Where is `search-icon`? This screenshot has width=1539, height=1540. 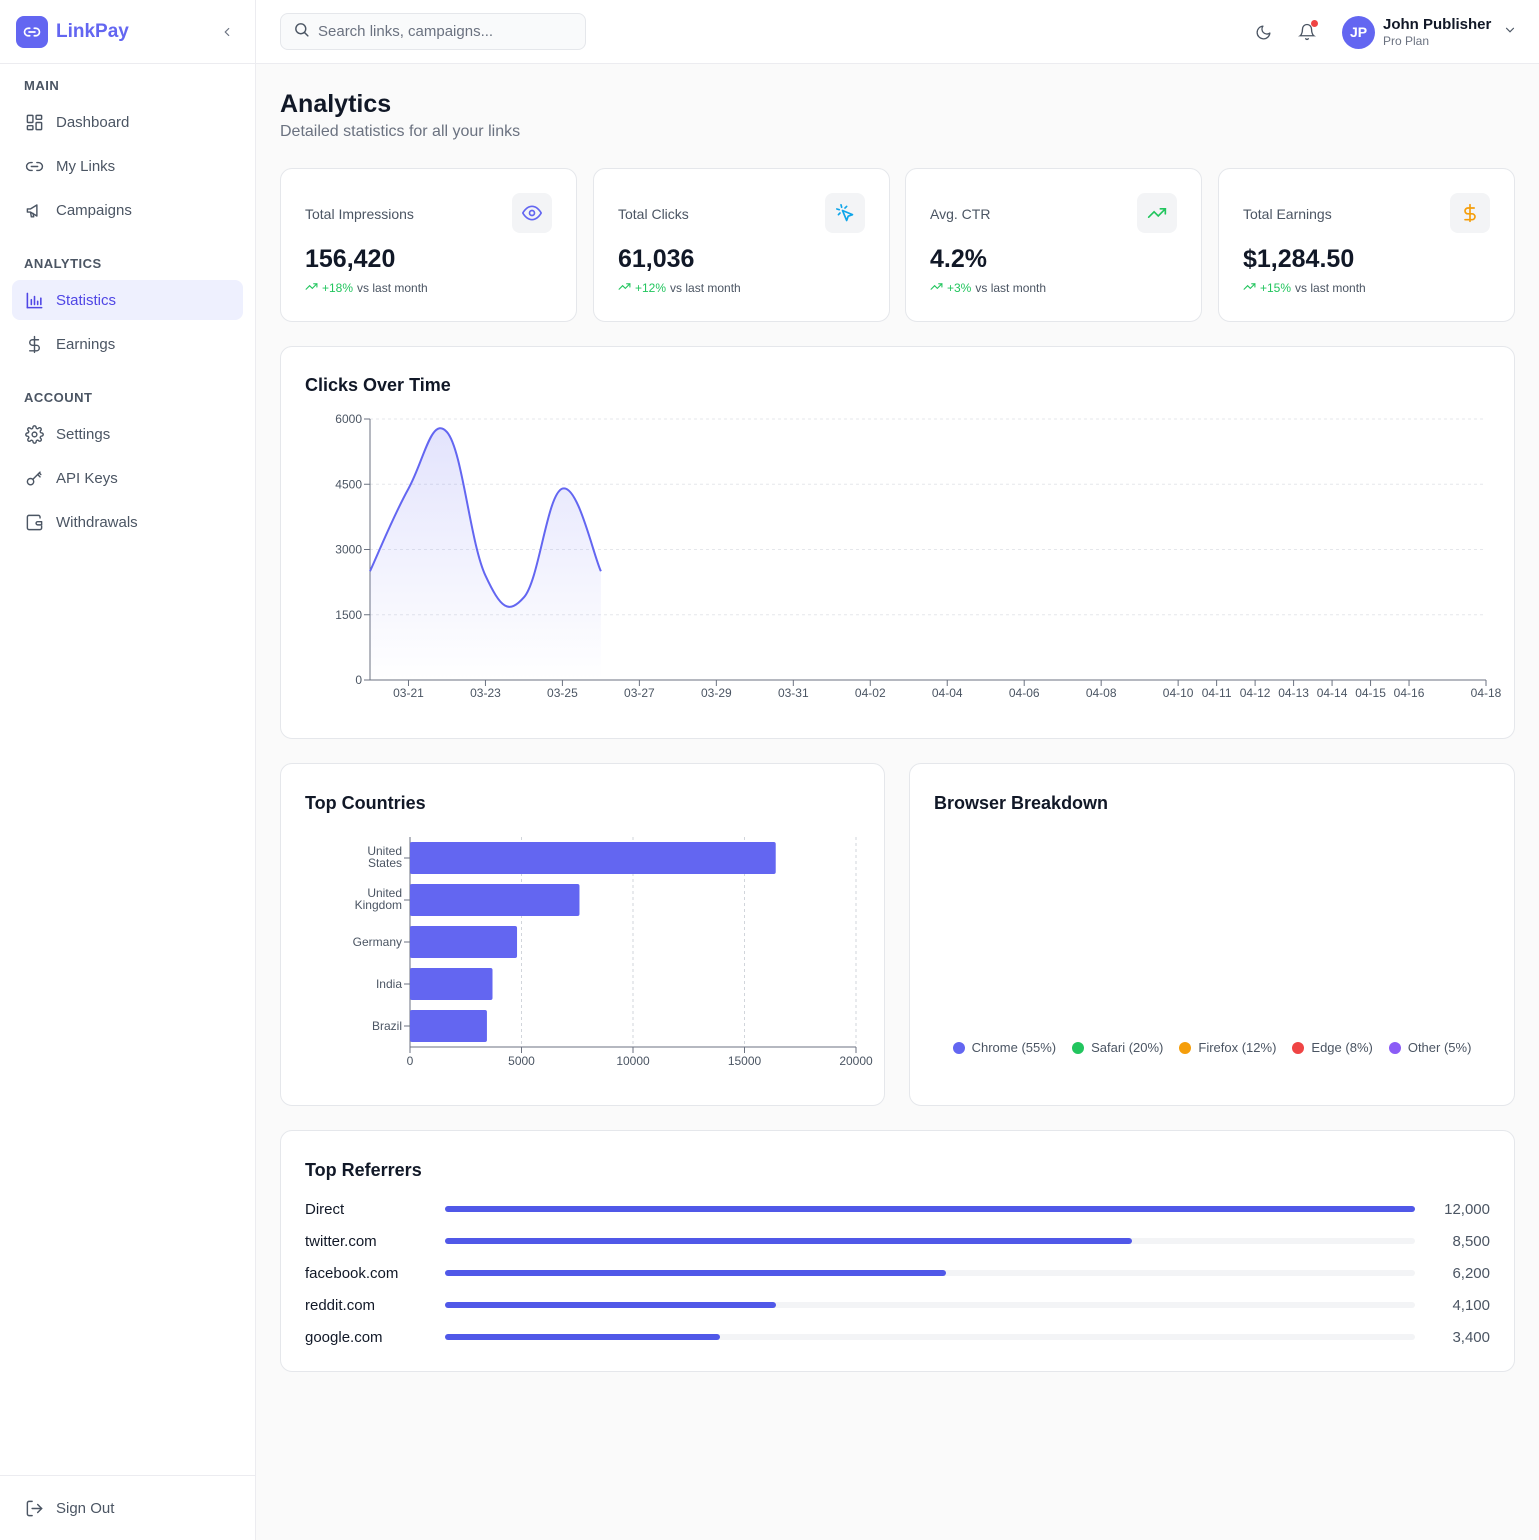
search-icon is located at coordinates (301, 32).